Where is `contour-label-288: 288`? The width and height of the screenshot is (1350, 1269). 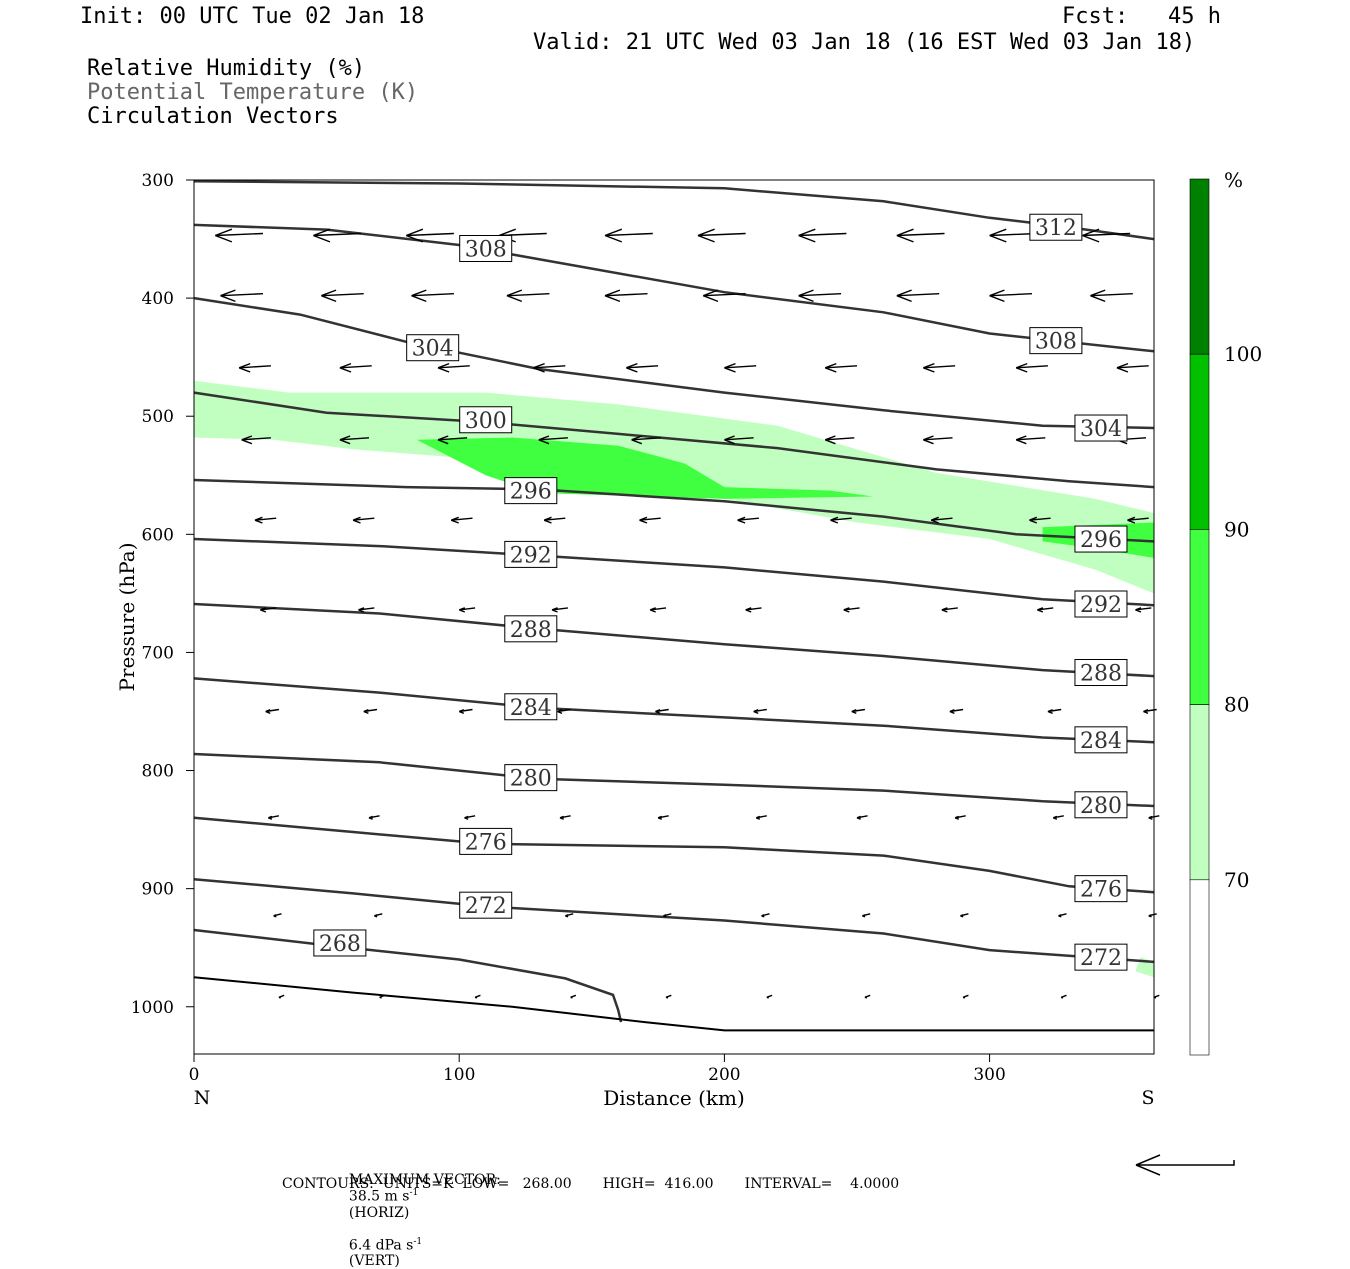 contour-label-288: 288 is located at coordinates (531, 629).